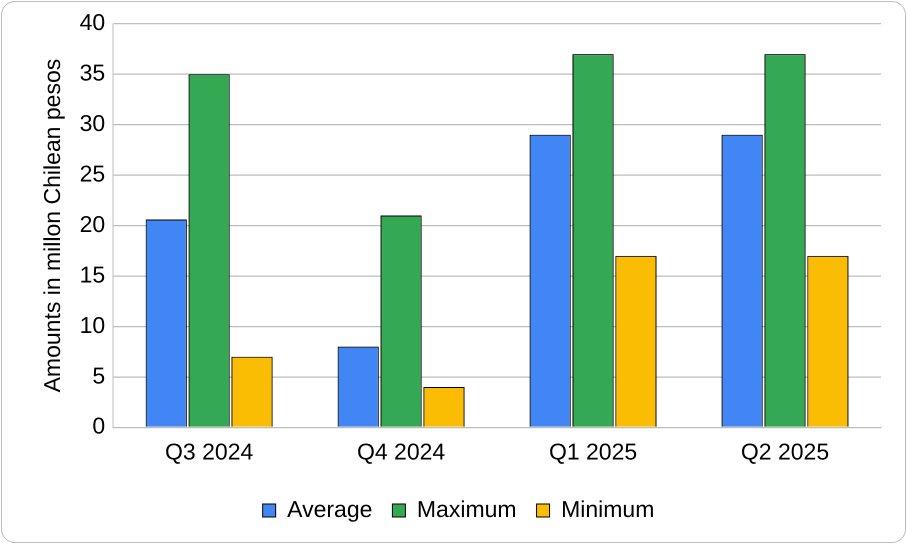 Image resolution: width=909 pixels, height=546 pixels. Describe the element at coordinates (93, 274) in the screenshot. I see `y-tick-label: 15` at that location.